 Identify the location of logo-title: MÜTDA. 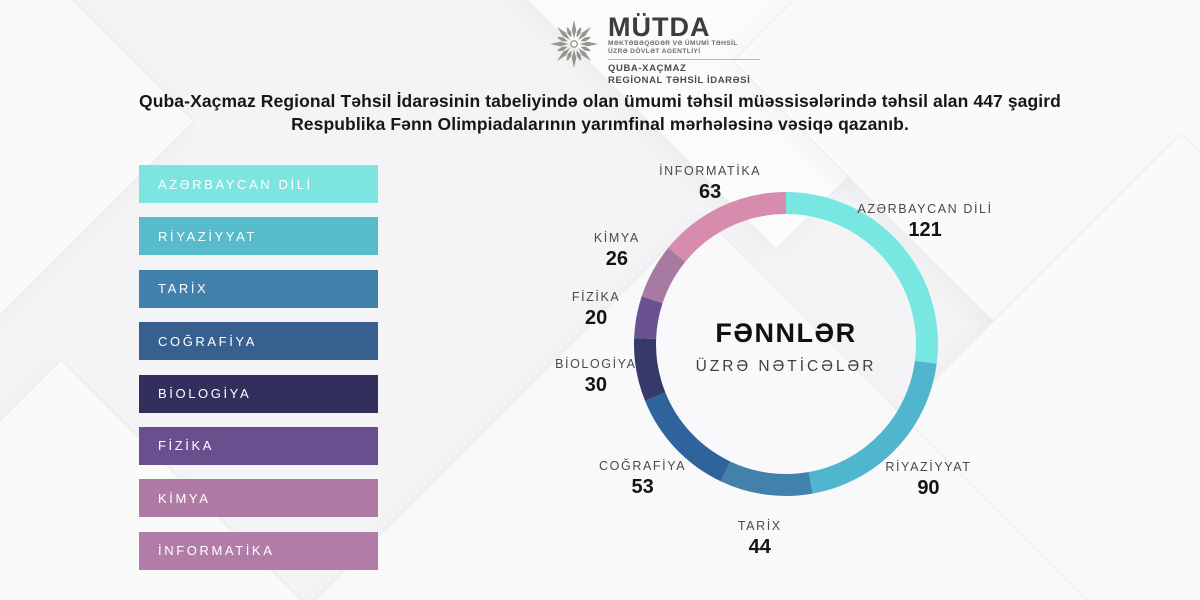
(659, 27).